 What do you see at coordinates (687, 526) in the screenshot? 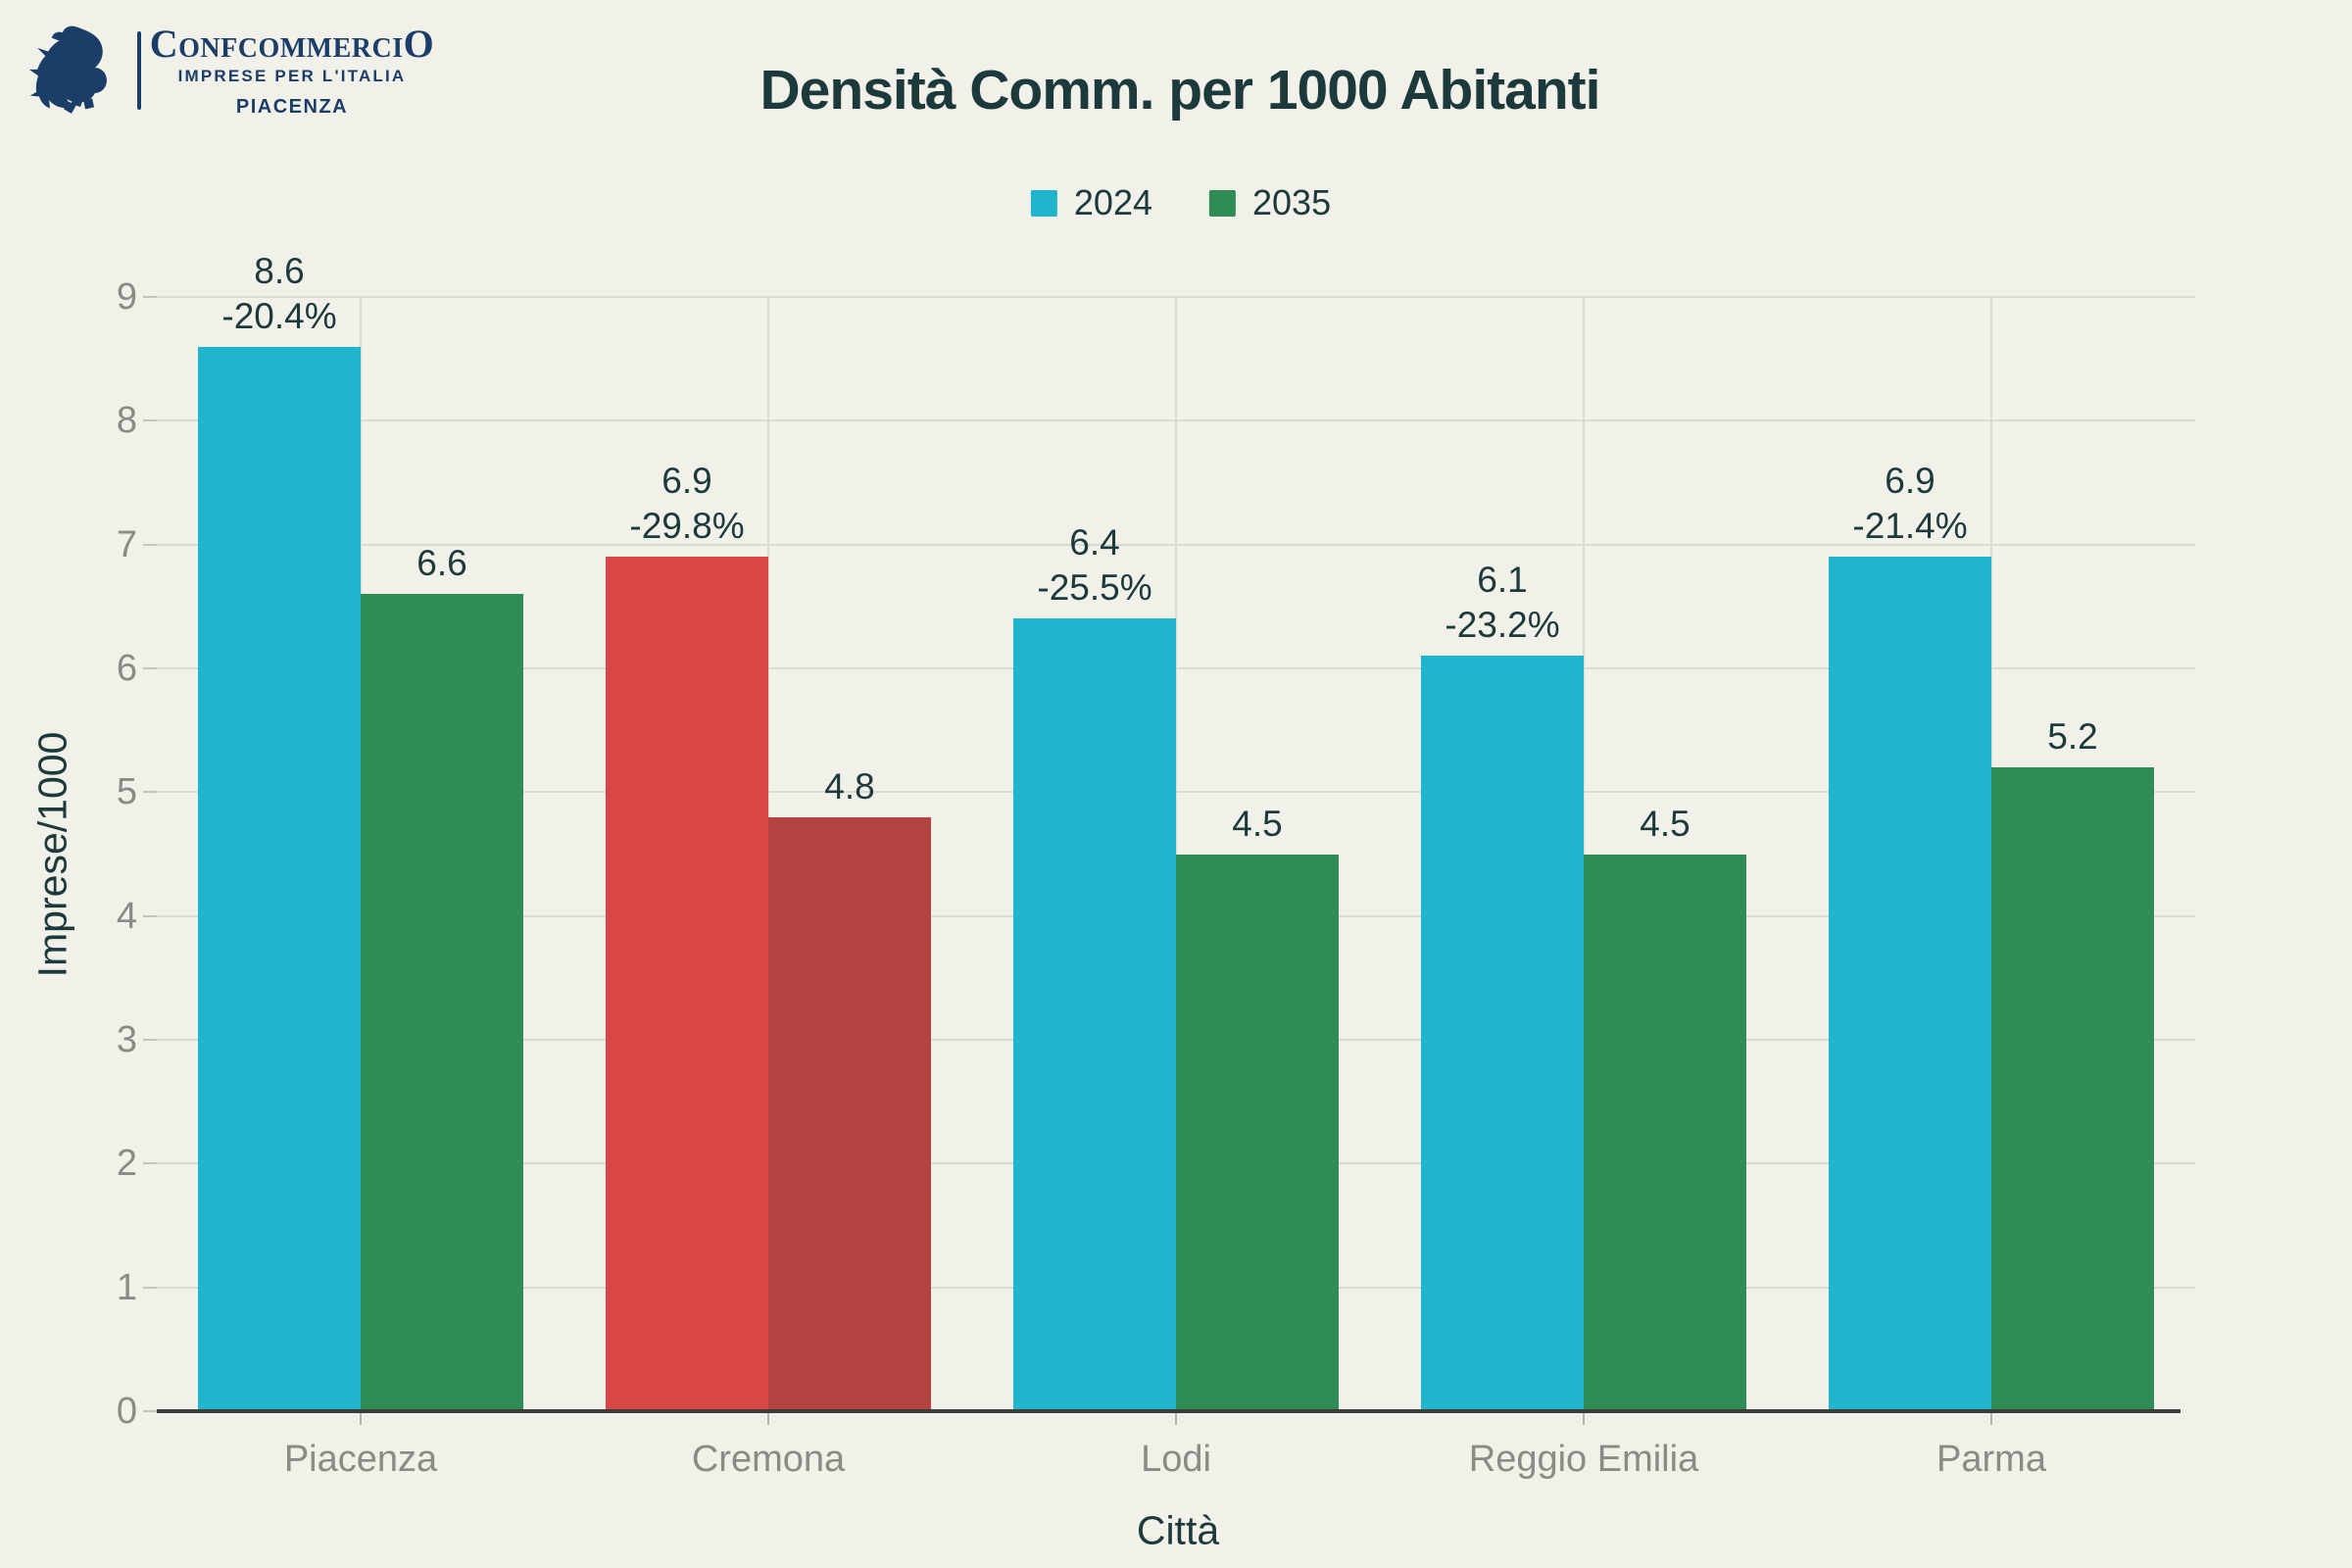
I see `bar-change-label: -29.8%` at bounding box center [687, 526].